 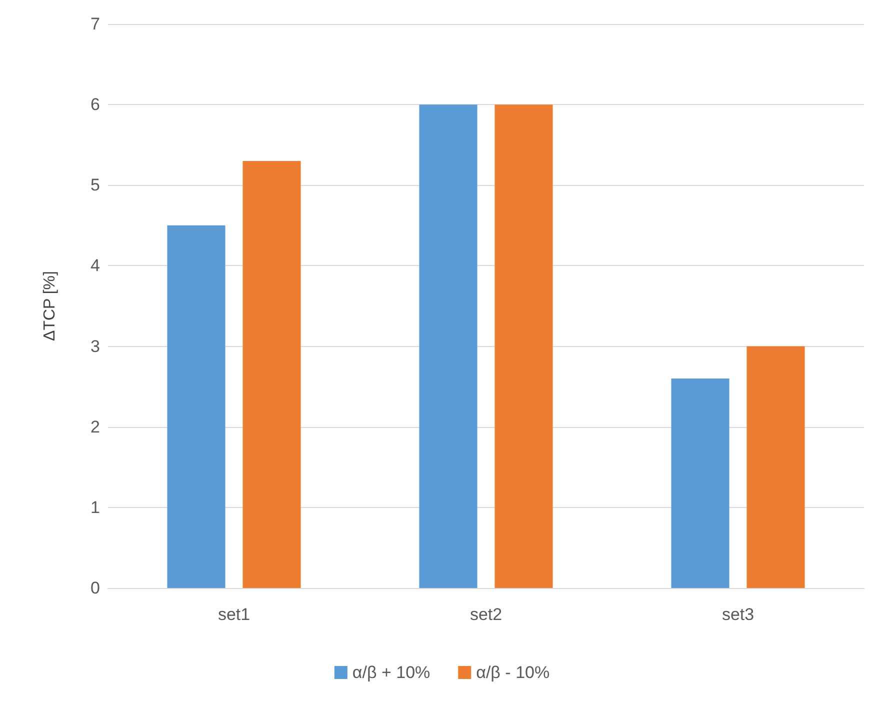 What do you see at coordinates (50, 306) in the screenshot?
I see `y-axis-title: ΔTCP [%]` at bounding box center [50, 306].